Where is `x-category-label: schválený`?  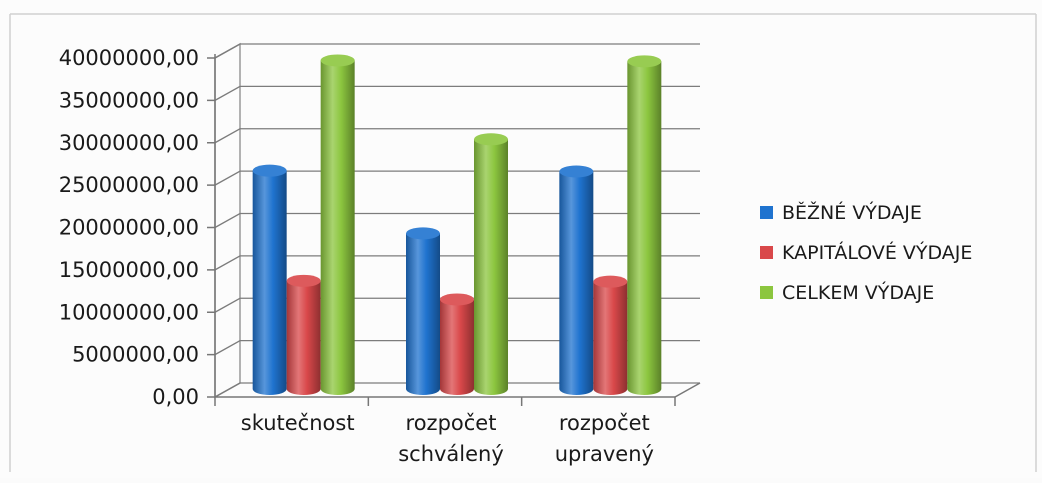 x-category-label: schválený is located at coordinates (451, 454).